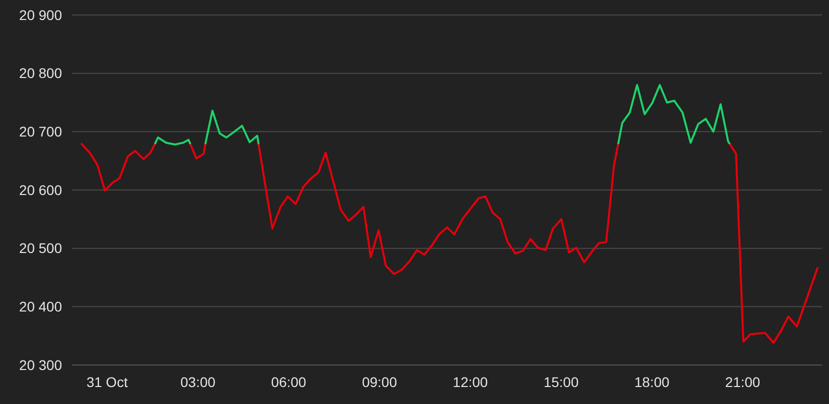 The height and width of the screenshot is (404, 829). I want to click on y-tick-label: 20 800, so click(40, 73).